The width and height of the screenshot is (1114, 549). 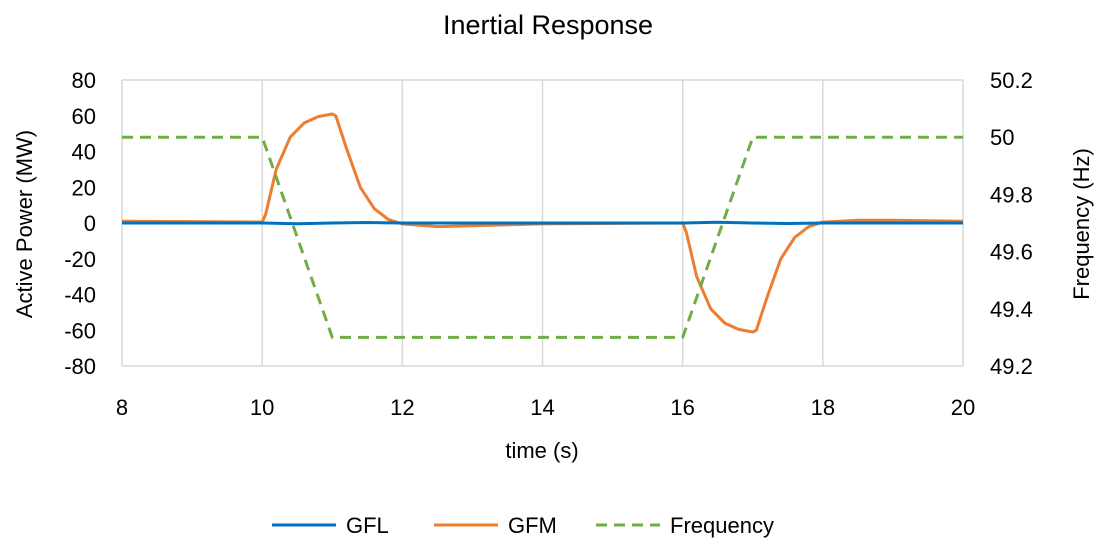 I want to click on x-tick-label: 10, so click(x=262, y=407).